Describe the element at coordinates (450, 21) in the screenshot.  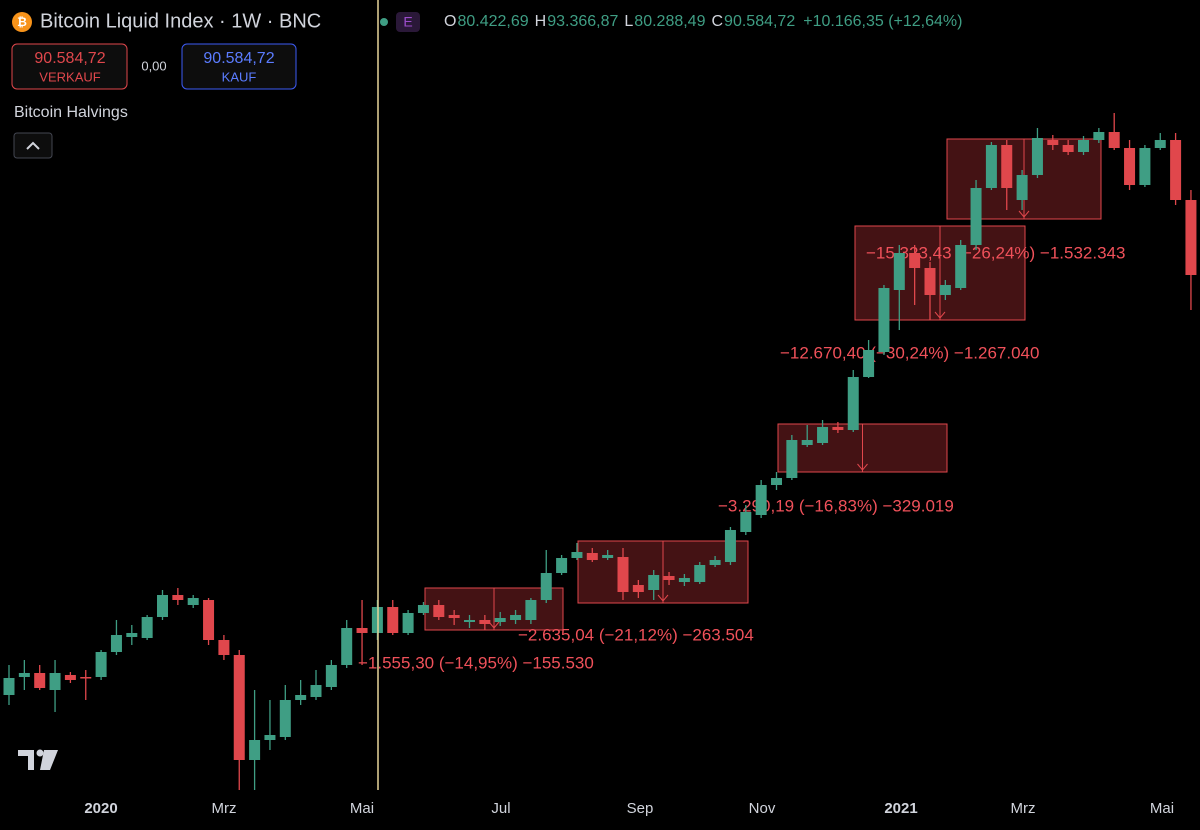
I see `ohlc-key: O` at that location.